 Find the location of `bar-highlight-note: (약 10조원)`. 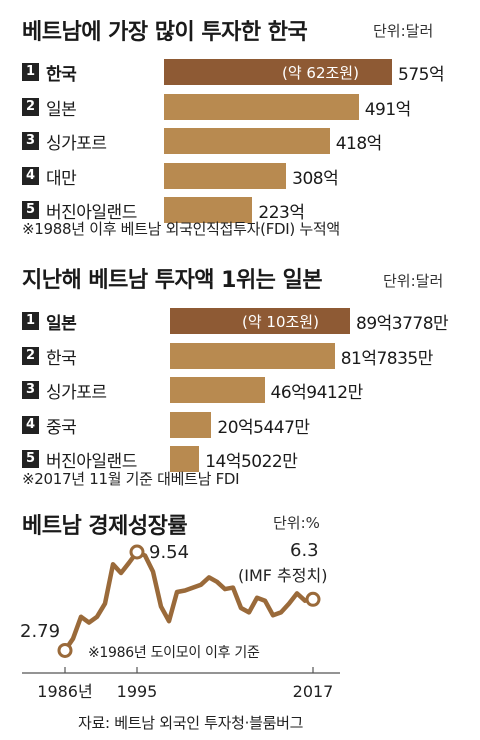

bar-highlight-note: (약 10조원) is located at coordinates (280, 322).